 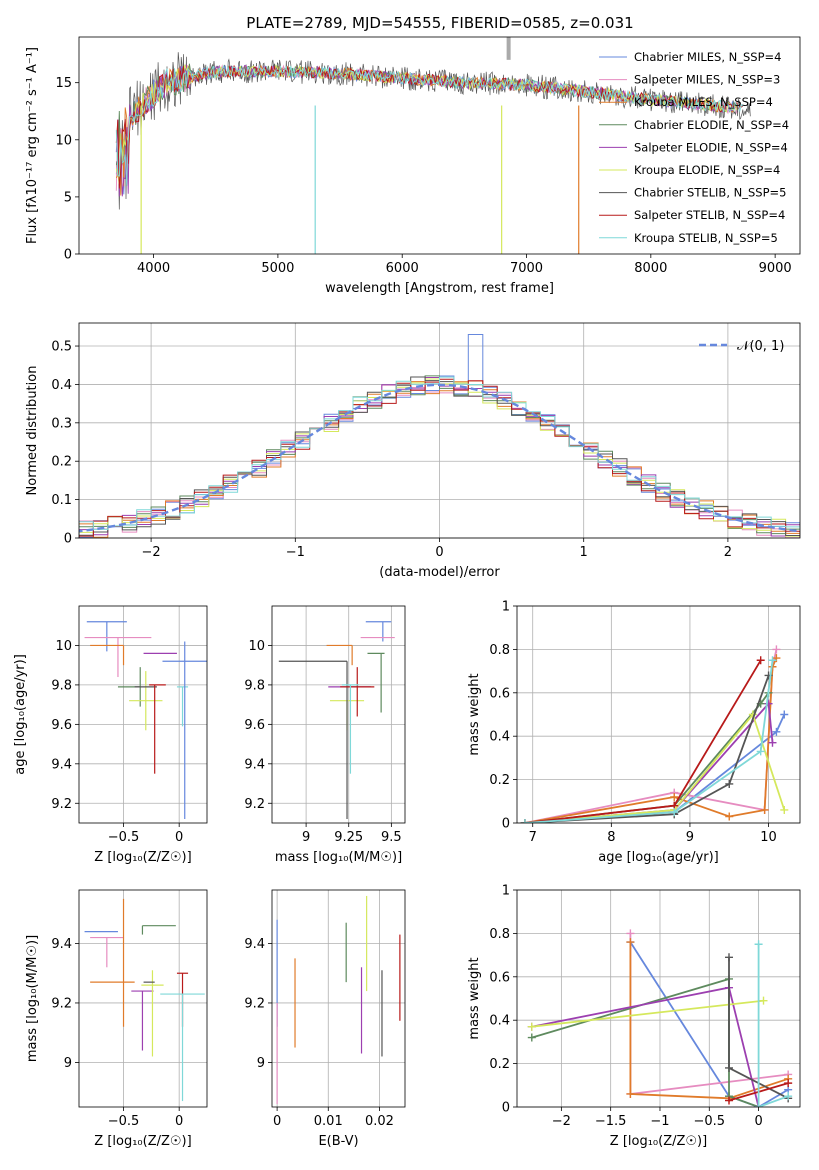 I want to click on y-tick-label: 9, so click(x=68, y=1063).